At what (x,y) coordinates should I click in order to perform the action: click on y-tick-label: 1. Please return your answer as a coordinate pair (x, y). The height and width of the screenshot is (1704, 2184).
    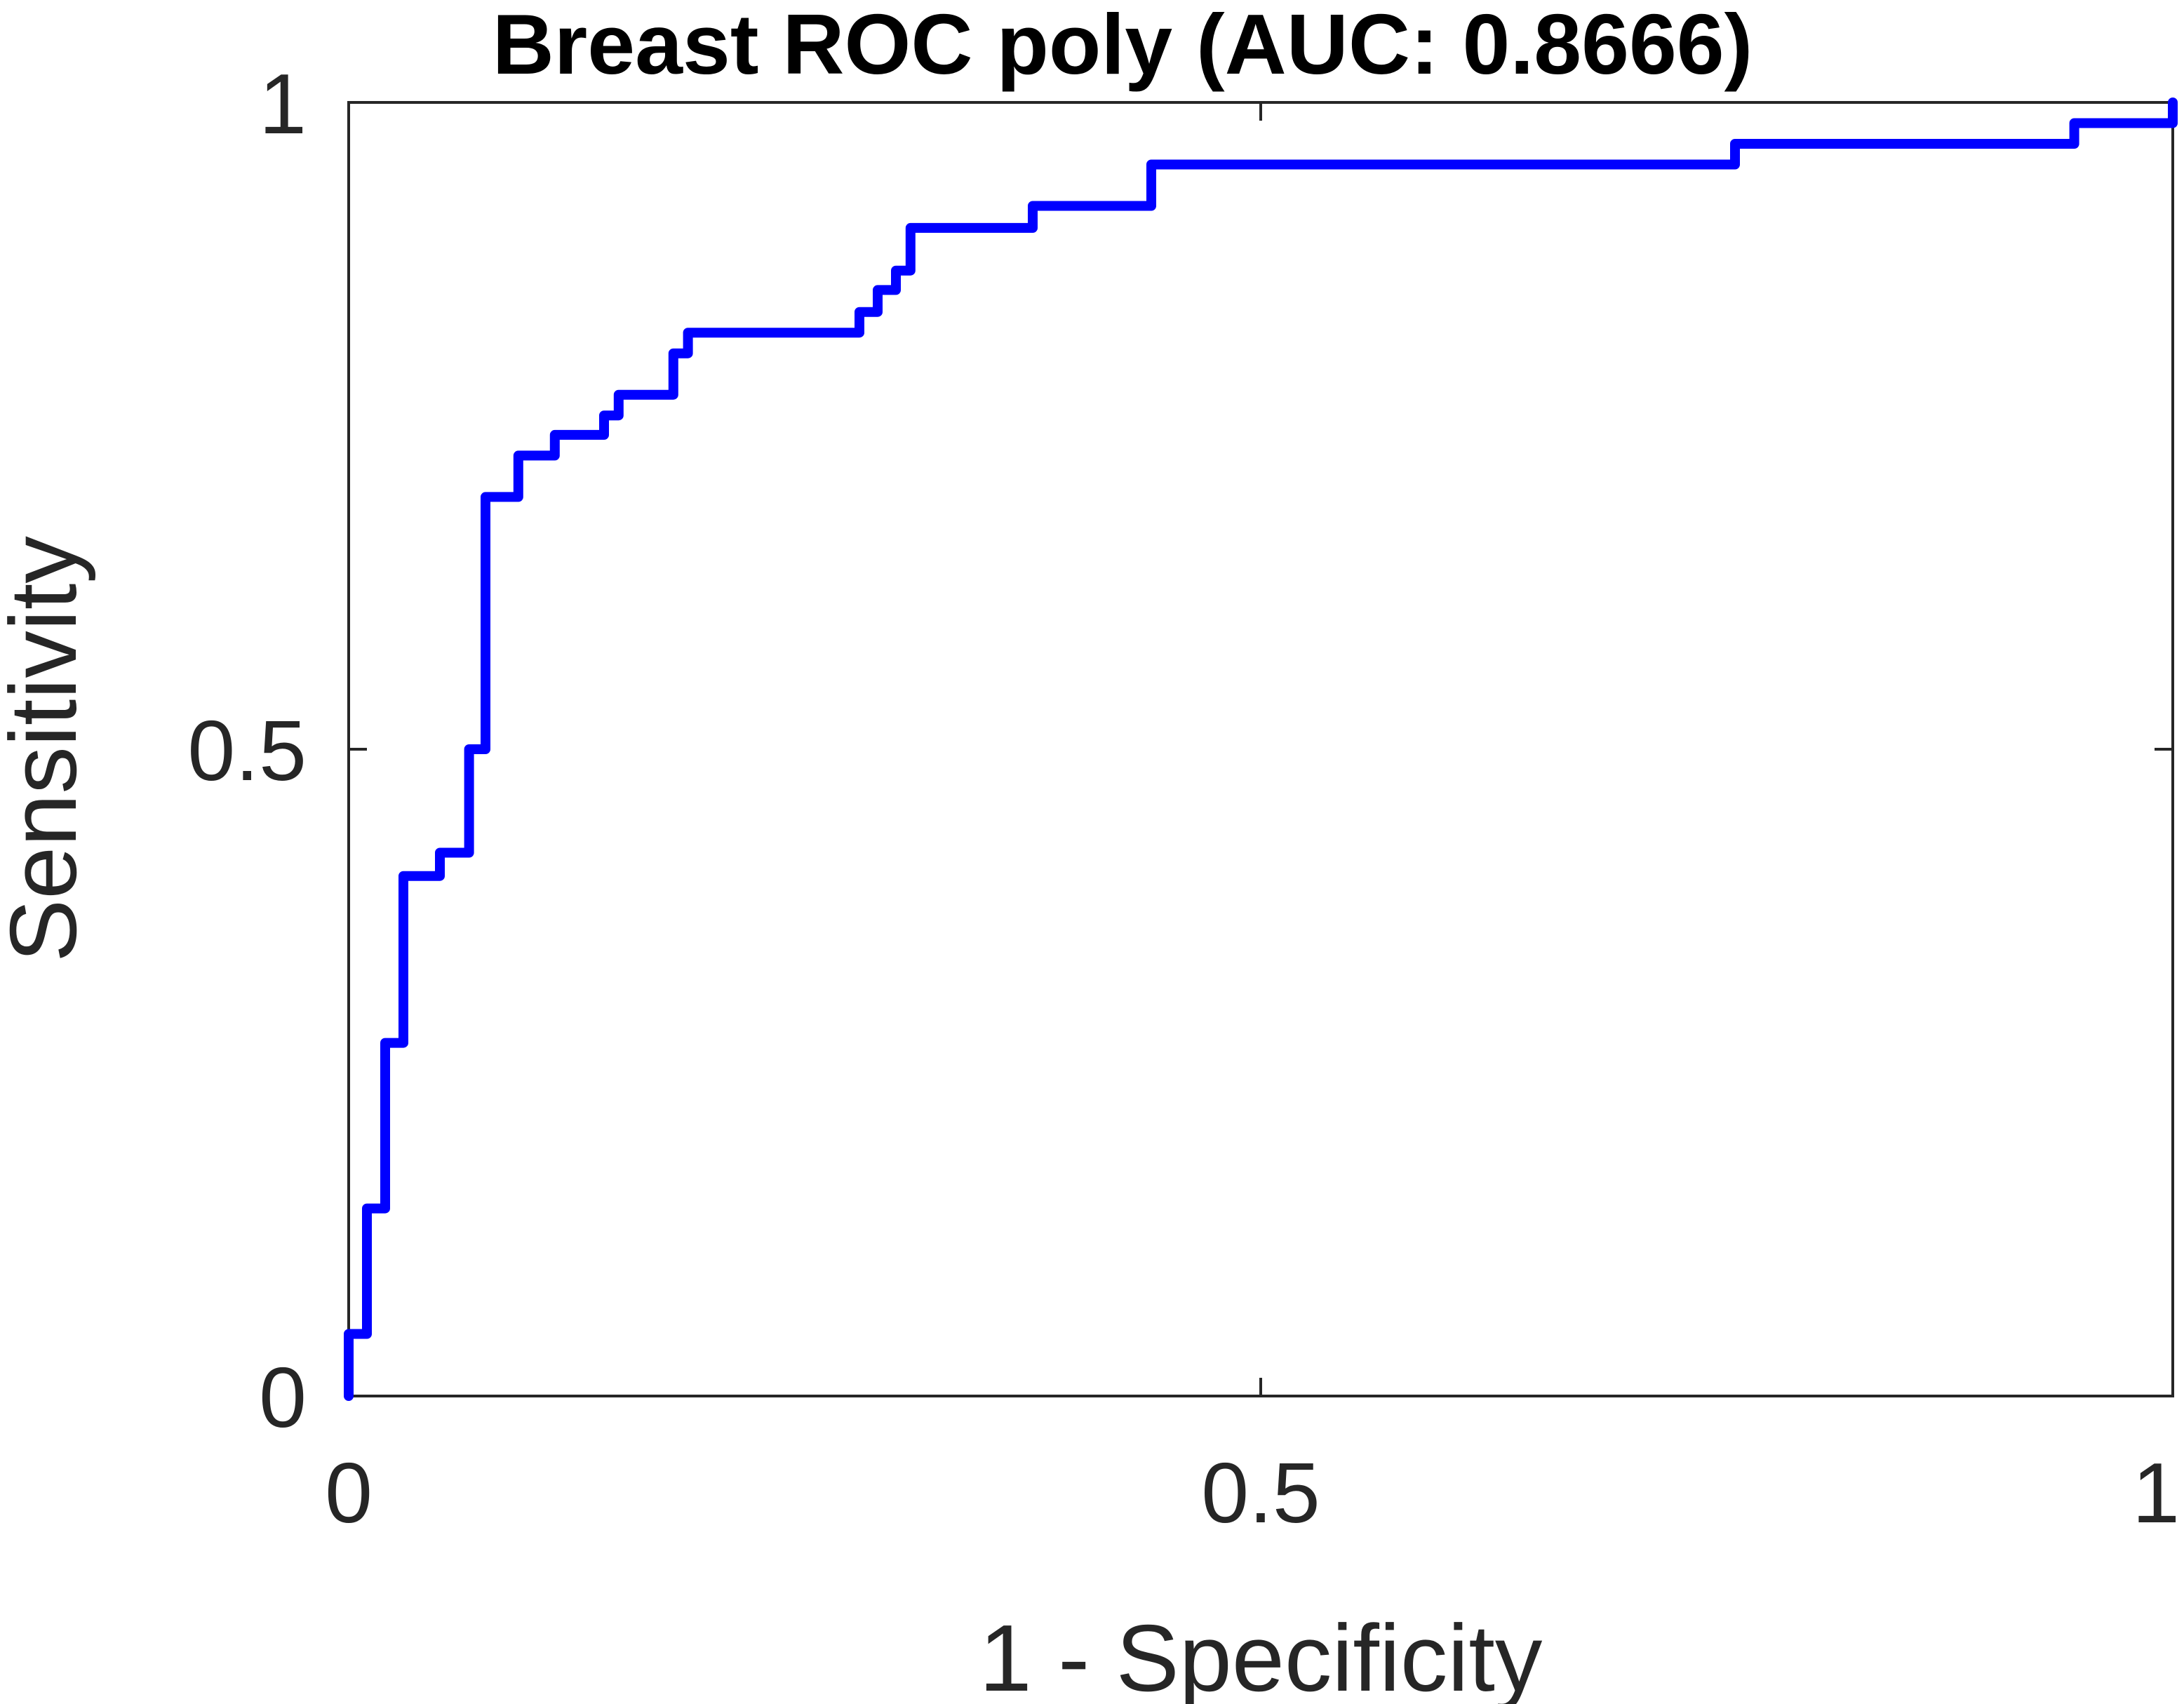
    Looking at the image, I should click on (283, 104).